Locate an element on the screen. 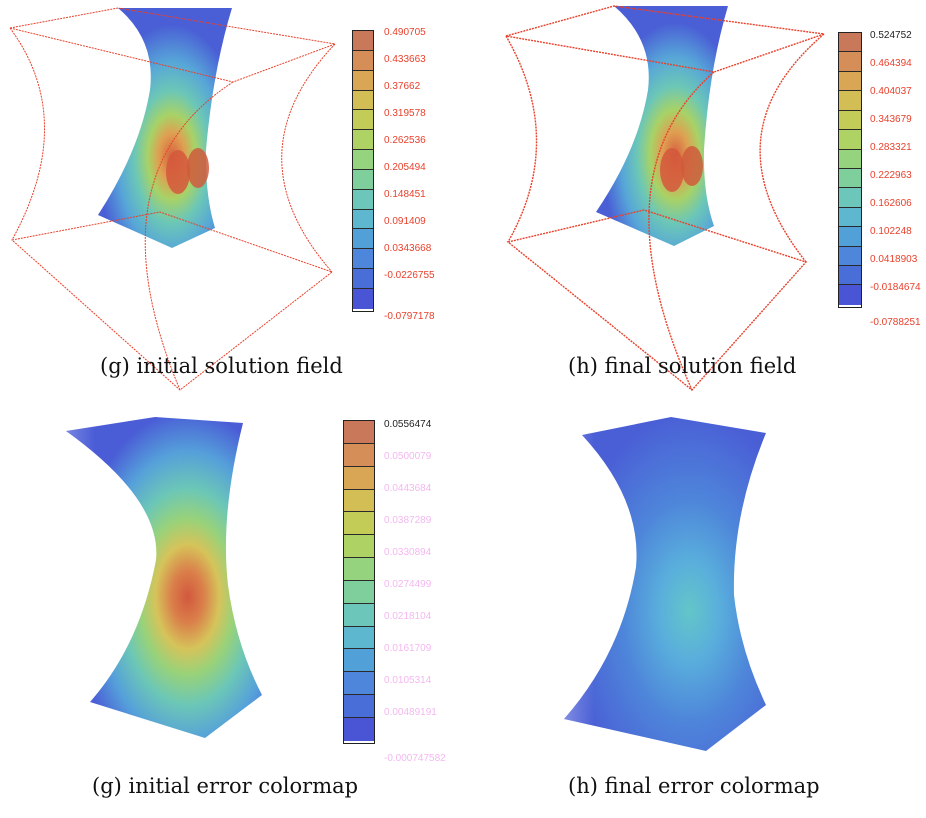 The image size is (926, 818). tick-label: 0.0218104 is located at coordinates (408, 616).